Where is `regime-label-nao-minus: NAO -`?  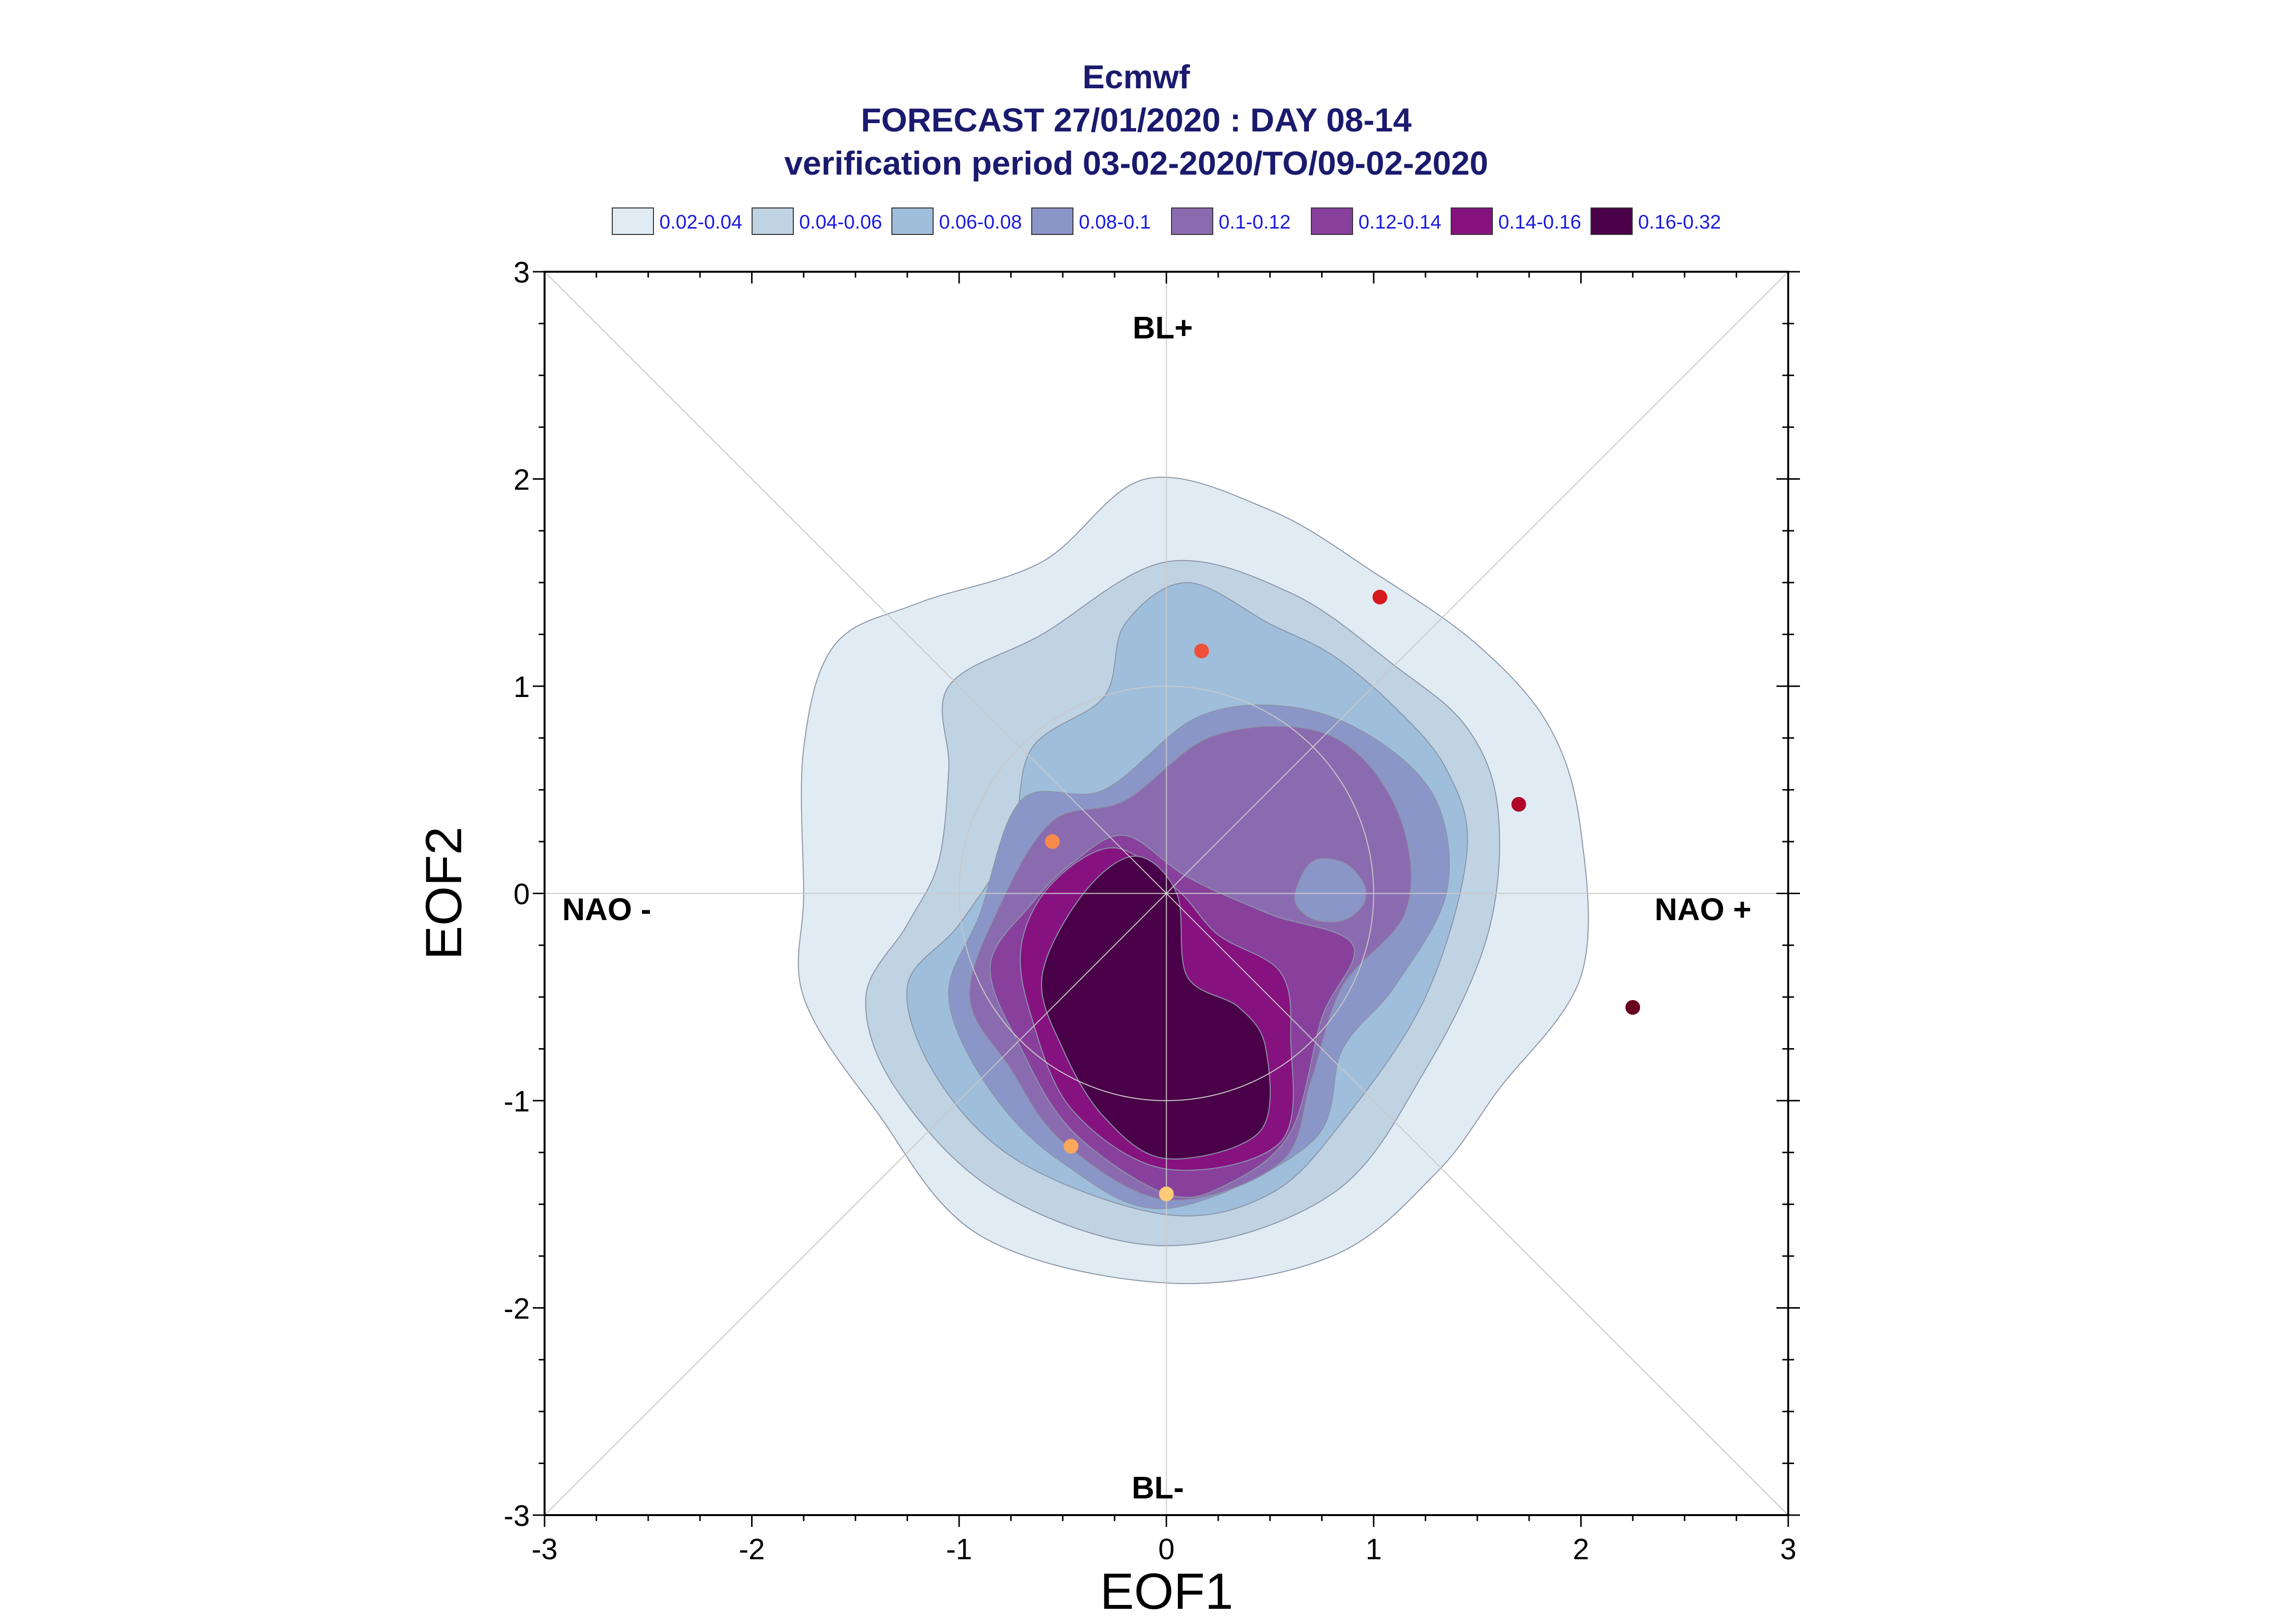
regime-label-nao-minus: NAO - is located at coordinates (607, 909).